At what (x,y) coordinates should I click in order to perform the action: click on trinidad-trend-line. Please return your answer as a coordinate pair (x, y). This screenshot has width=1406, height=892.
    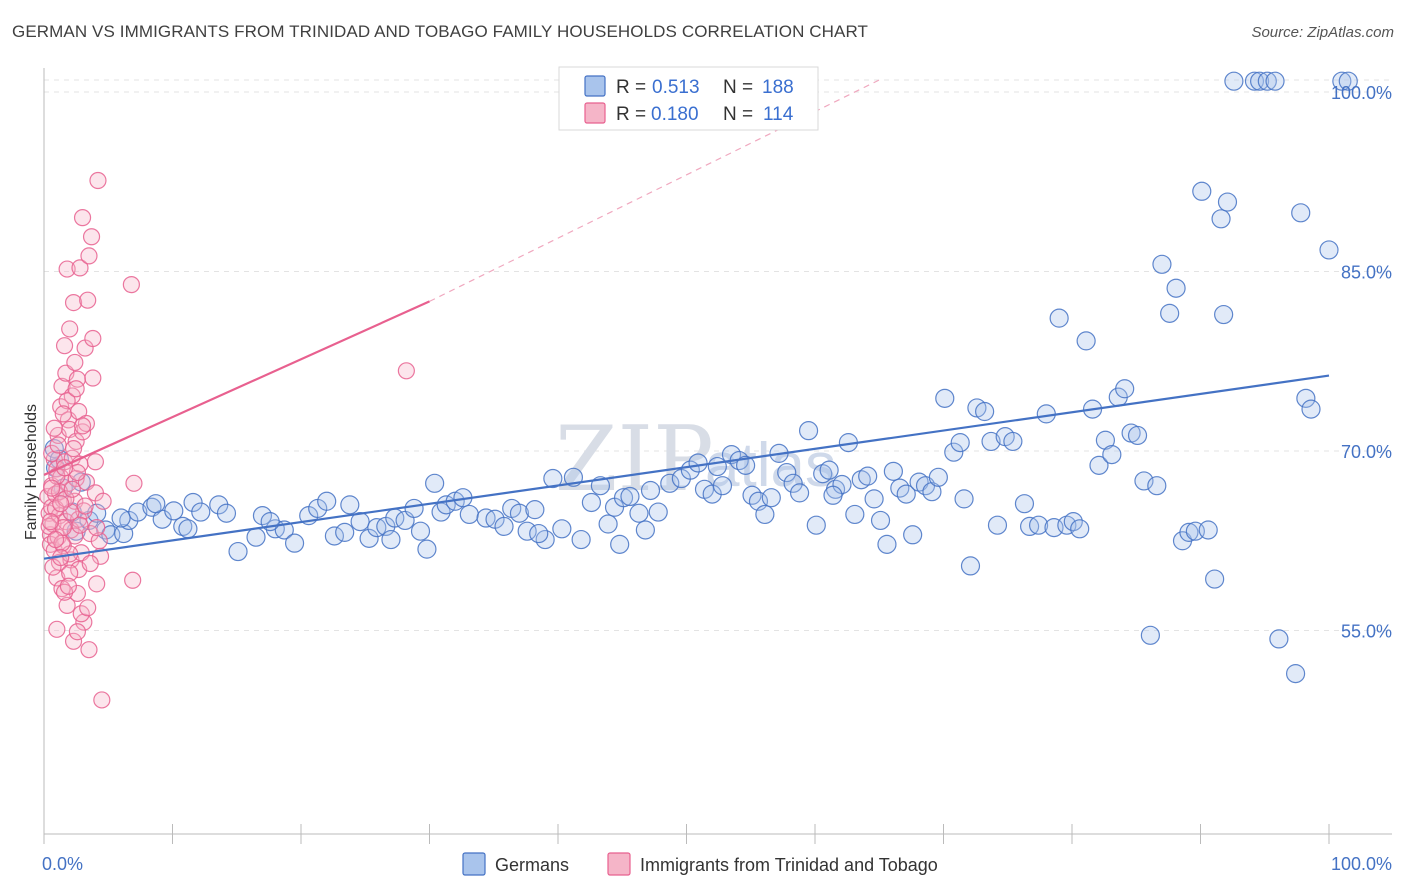
    Looking at the image, I should click on (236, 388).